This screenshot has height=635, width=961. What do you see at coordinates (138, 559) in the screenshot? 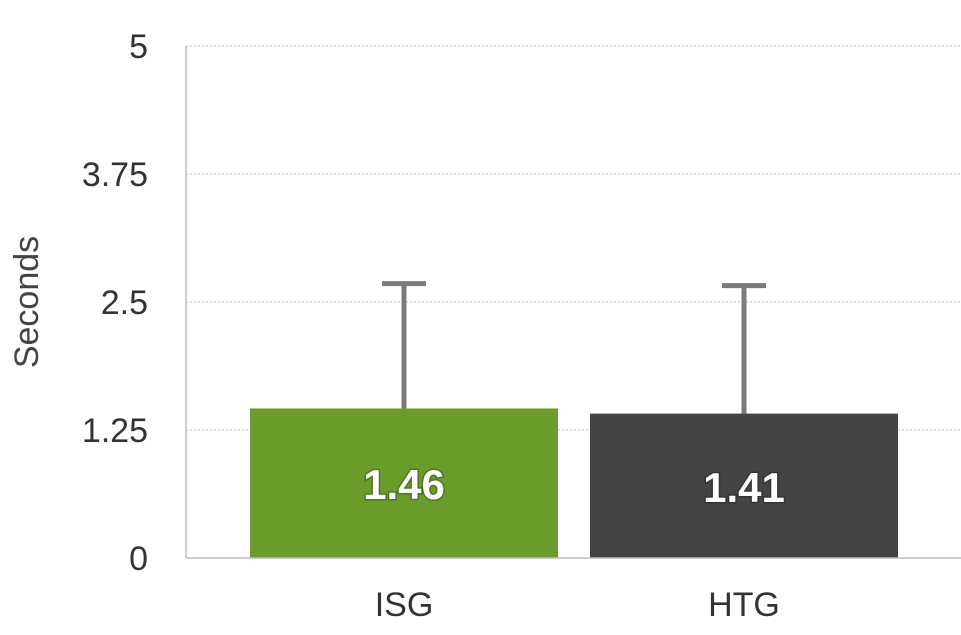
I see `y-tick-label: 0` at bounding box center [138, 559].